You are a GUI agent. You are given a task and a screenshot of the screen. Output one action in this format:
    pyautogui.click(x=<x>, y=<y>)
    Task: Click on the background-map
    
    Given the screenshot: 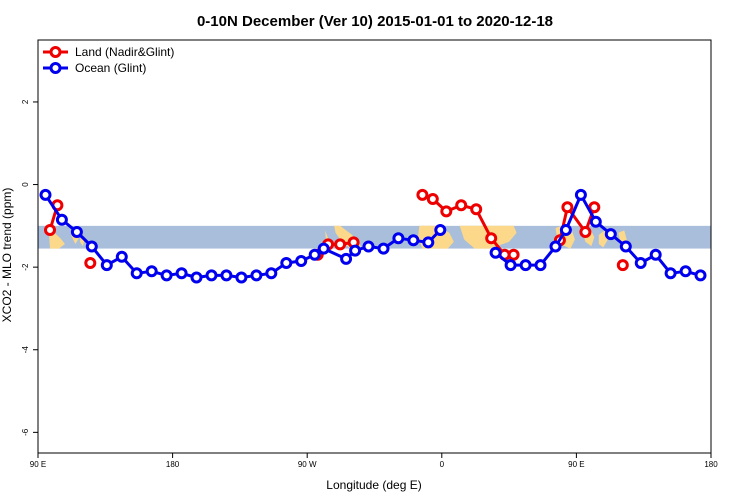 What is the action you would take?
    pyautogui.click(x=374, y=237)
    